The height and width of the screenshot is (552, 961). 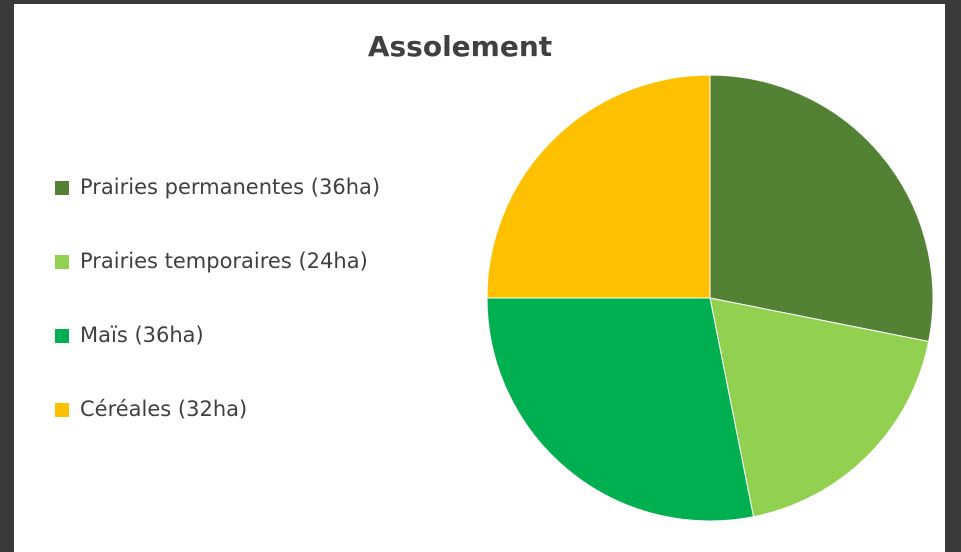 I want to click on legend-label: Prairies permanentes (36ha), so click(x=230, y=187).